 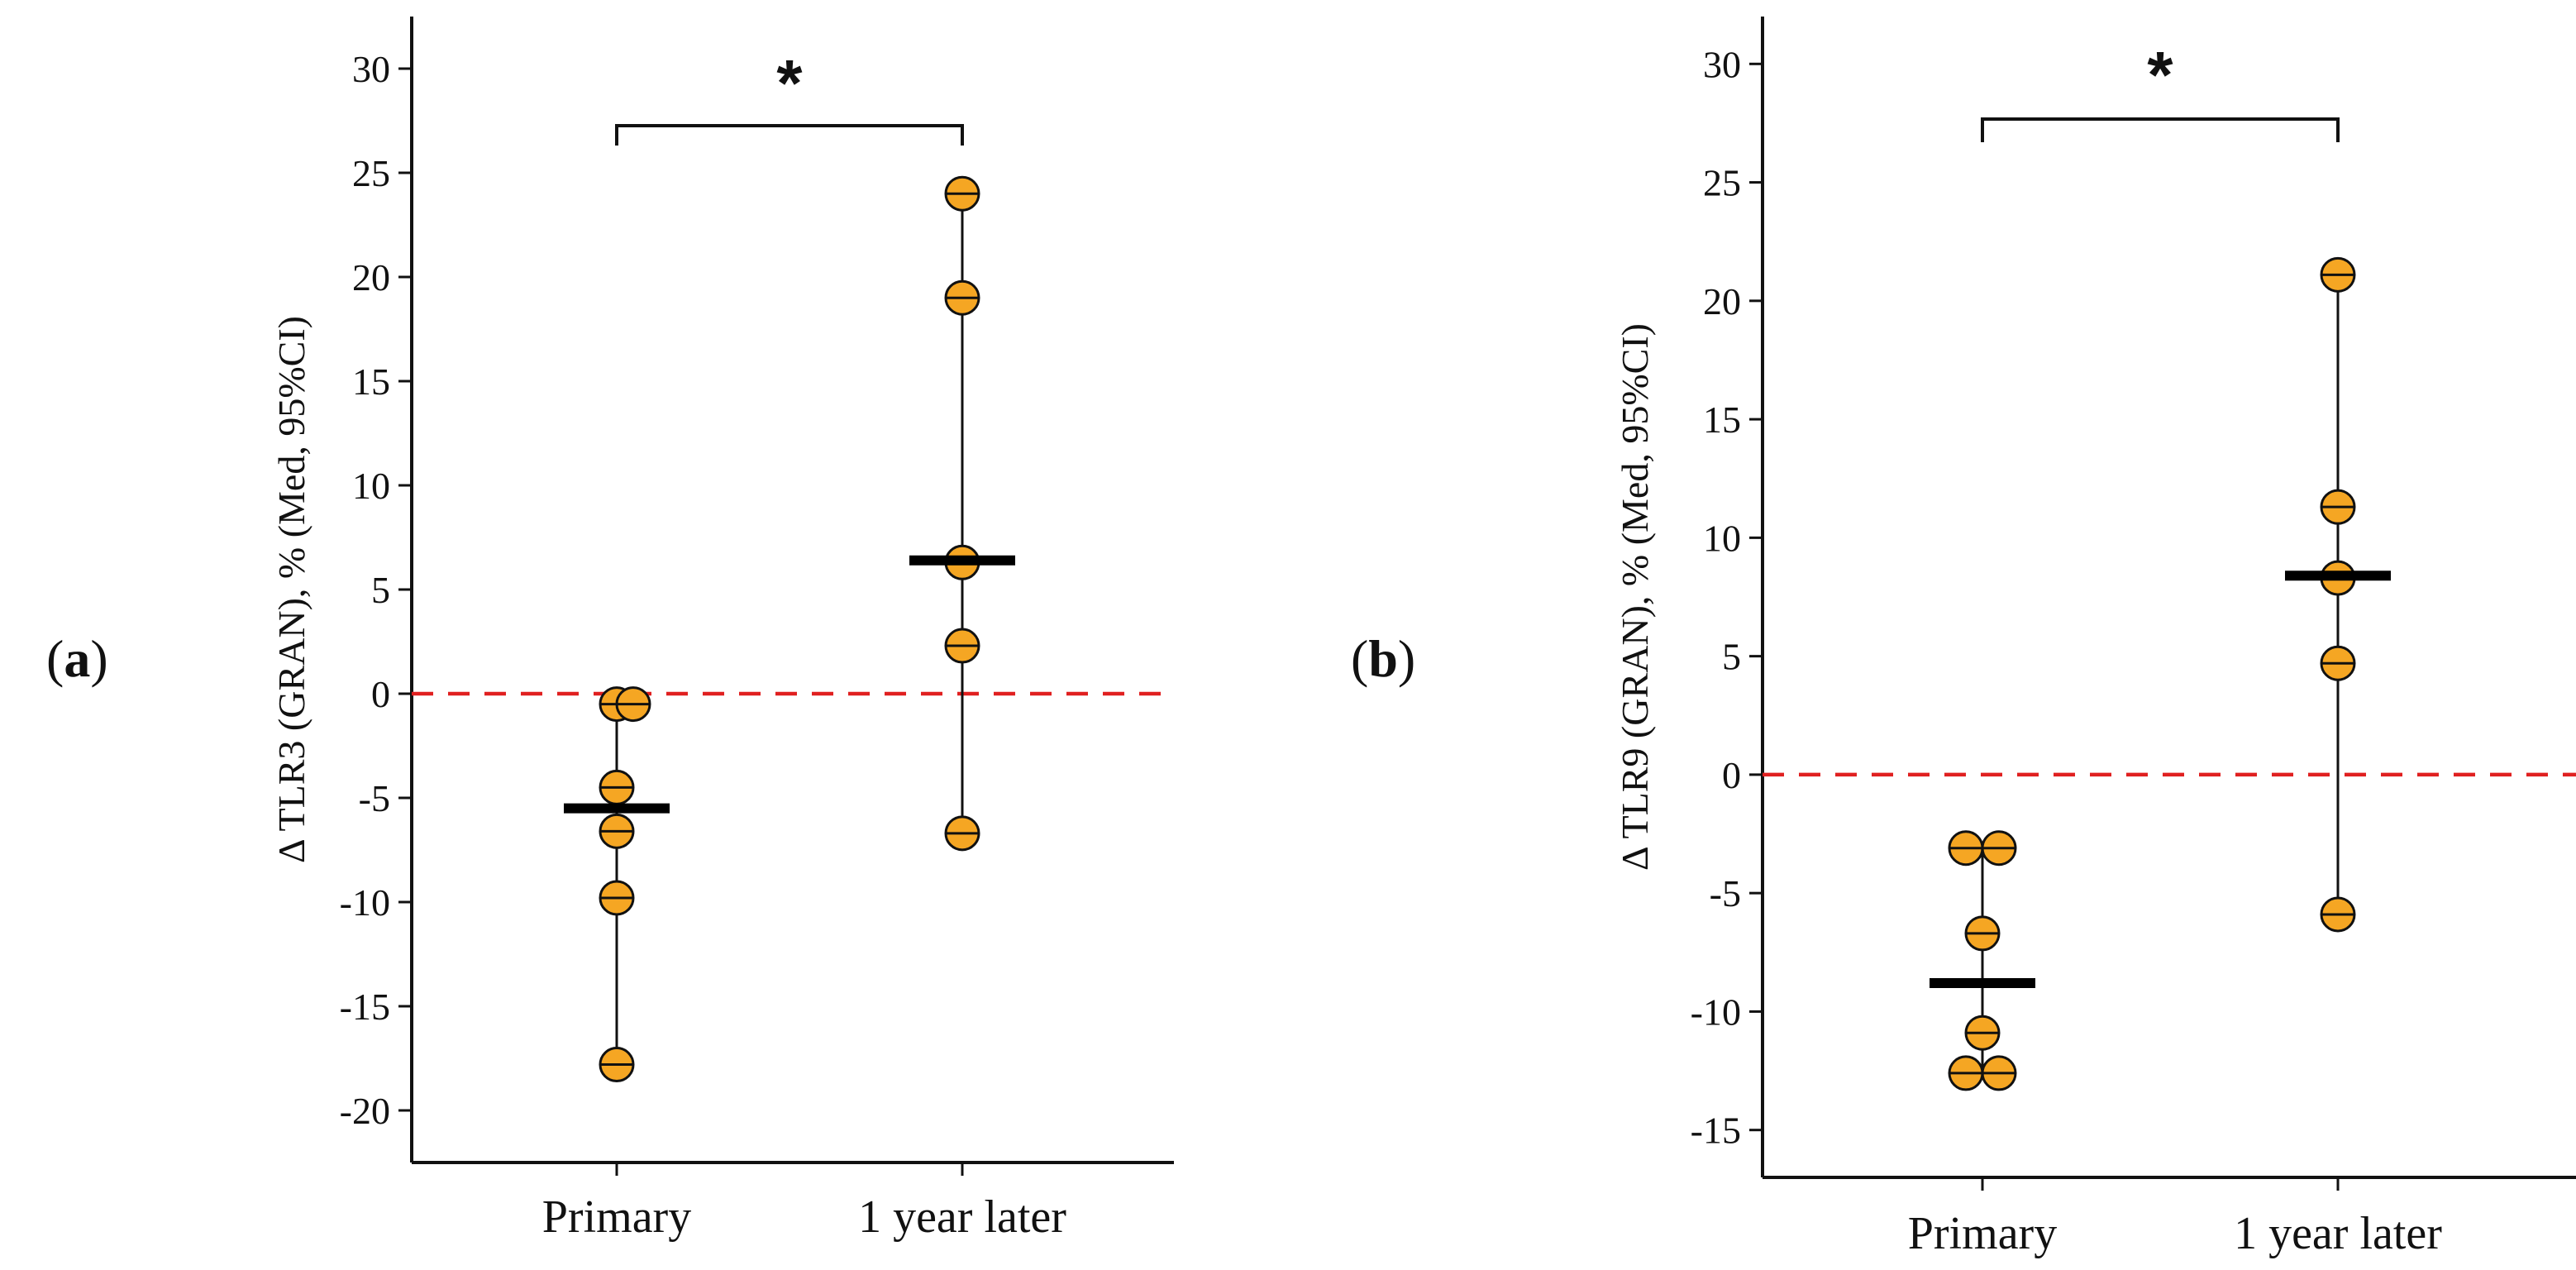 I want to click on y-axis-title: Δ TLR3 (GRAN), % (Med, 95%CI), so click(x=291, y=589).